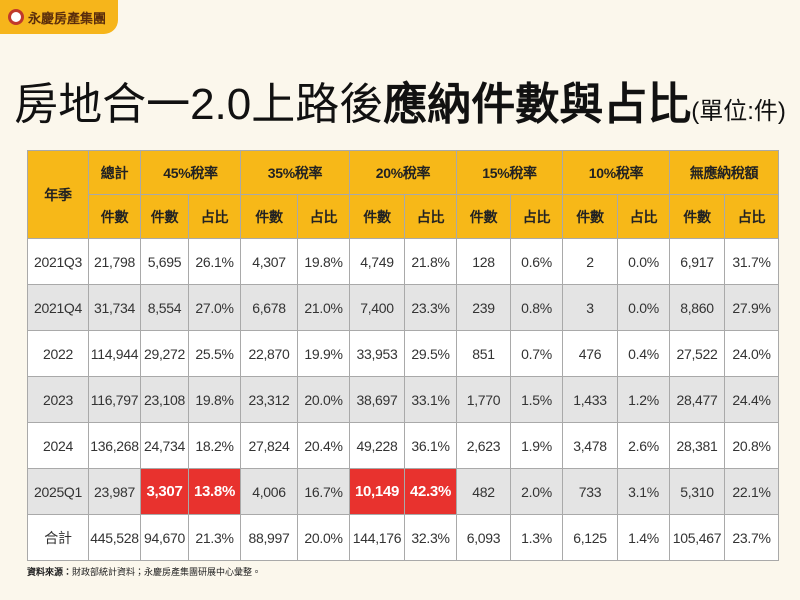  I want to click on row-label: 2021Q3, so click(58, 261).